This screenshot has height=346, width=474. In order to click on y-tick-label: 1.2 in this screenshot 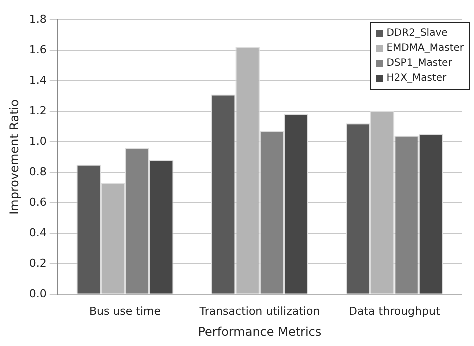, I will do `click(38, 111)`.